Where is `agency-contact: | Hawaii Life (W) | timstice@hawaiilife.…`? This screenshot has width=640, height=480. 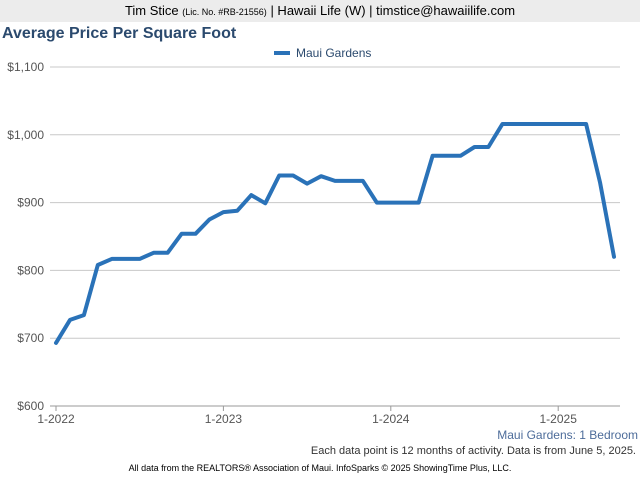
agency-contact: | Hawaii Life (W) | timstice@hawaiilife.… is located at coordinates (393, 10).